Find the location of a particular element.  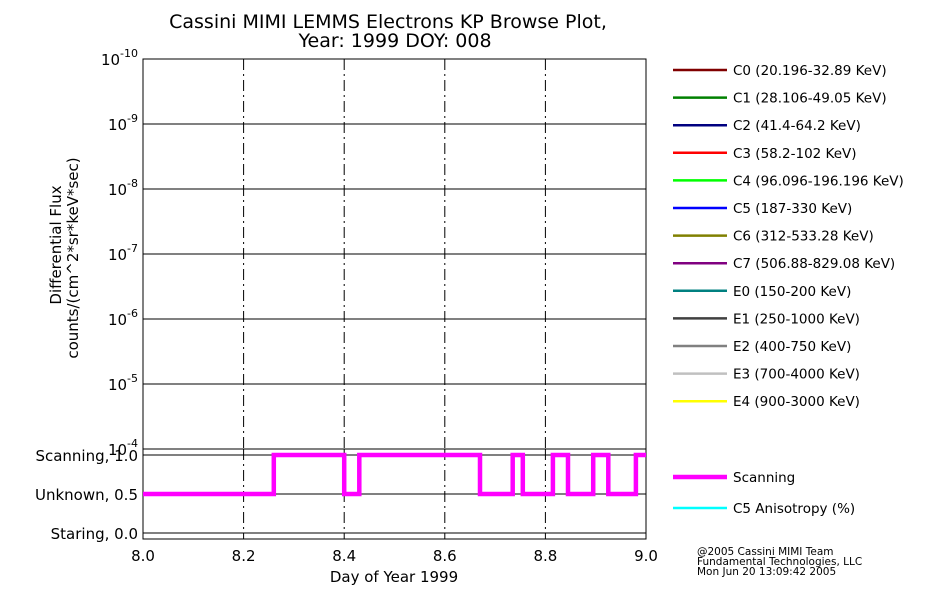

legend-label: C1 (28.106-49.05 KeV) is located at coordinates (810, 99).